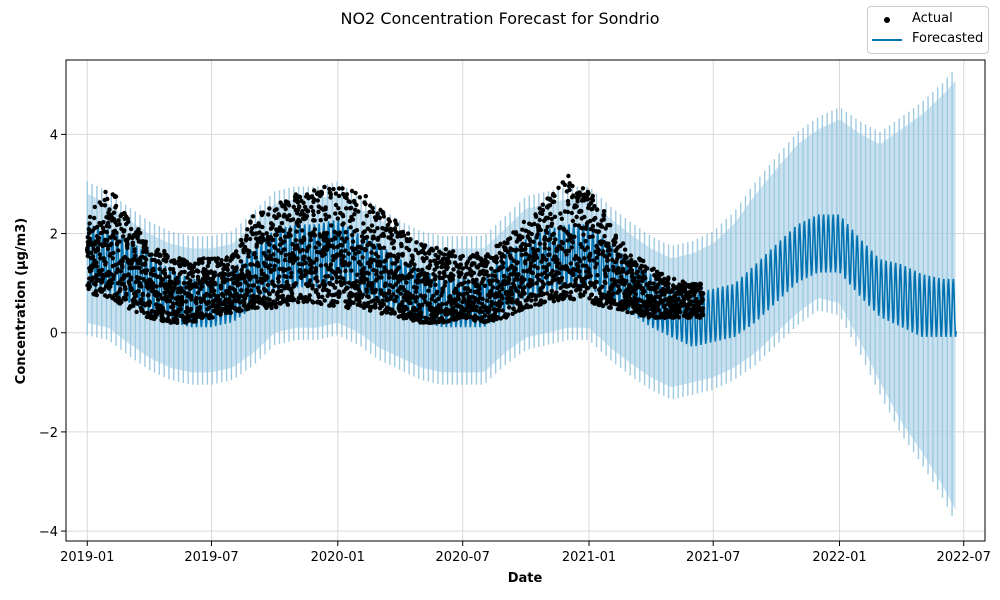 The width and height of the screenshot is (1000, 600). What do you see at coordinates (338, 557) in the screenshot?
I see `x-tick-label: 2020-01` at bounding box center [338, 557].